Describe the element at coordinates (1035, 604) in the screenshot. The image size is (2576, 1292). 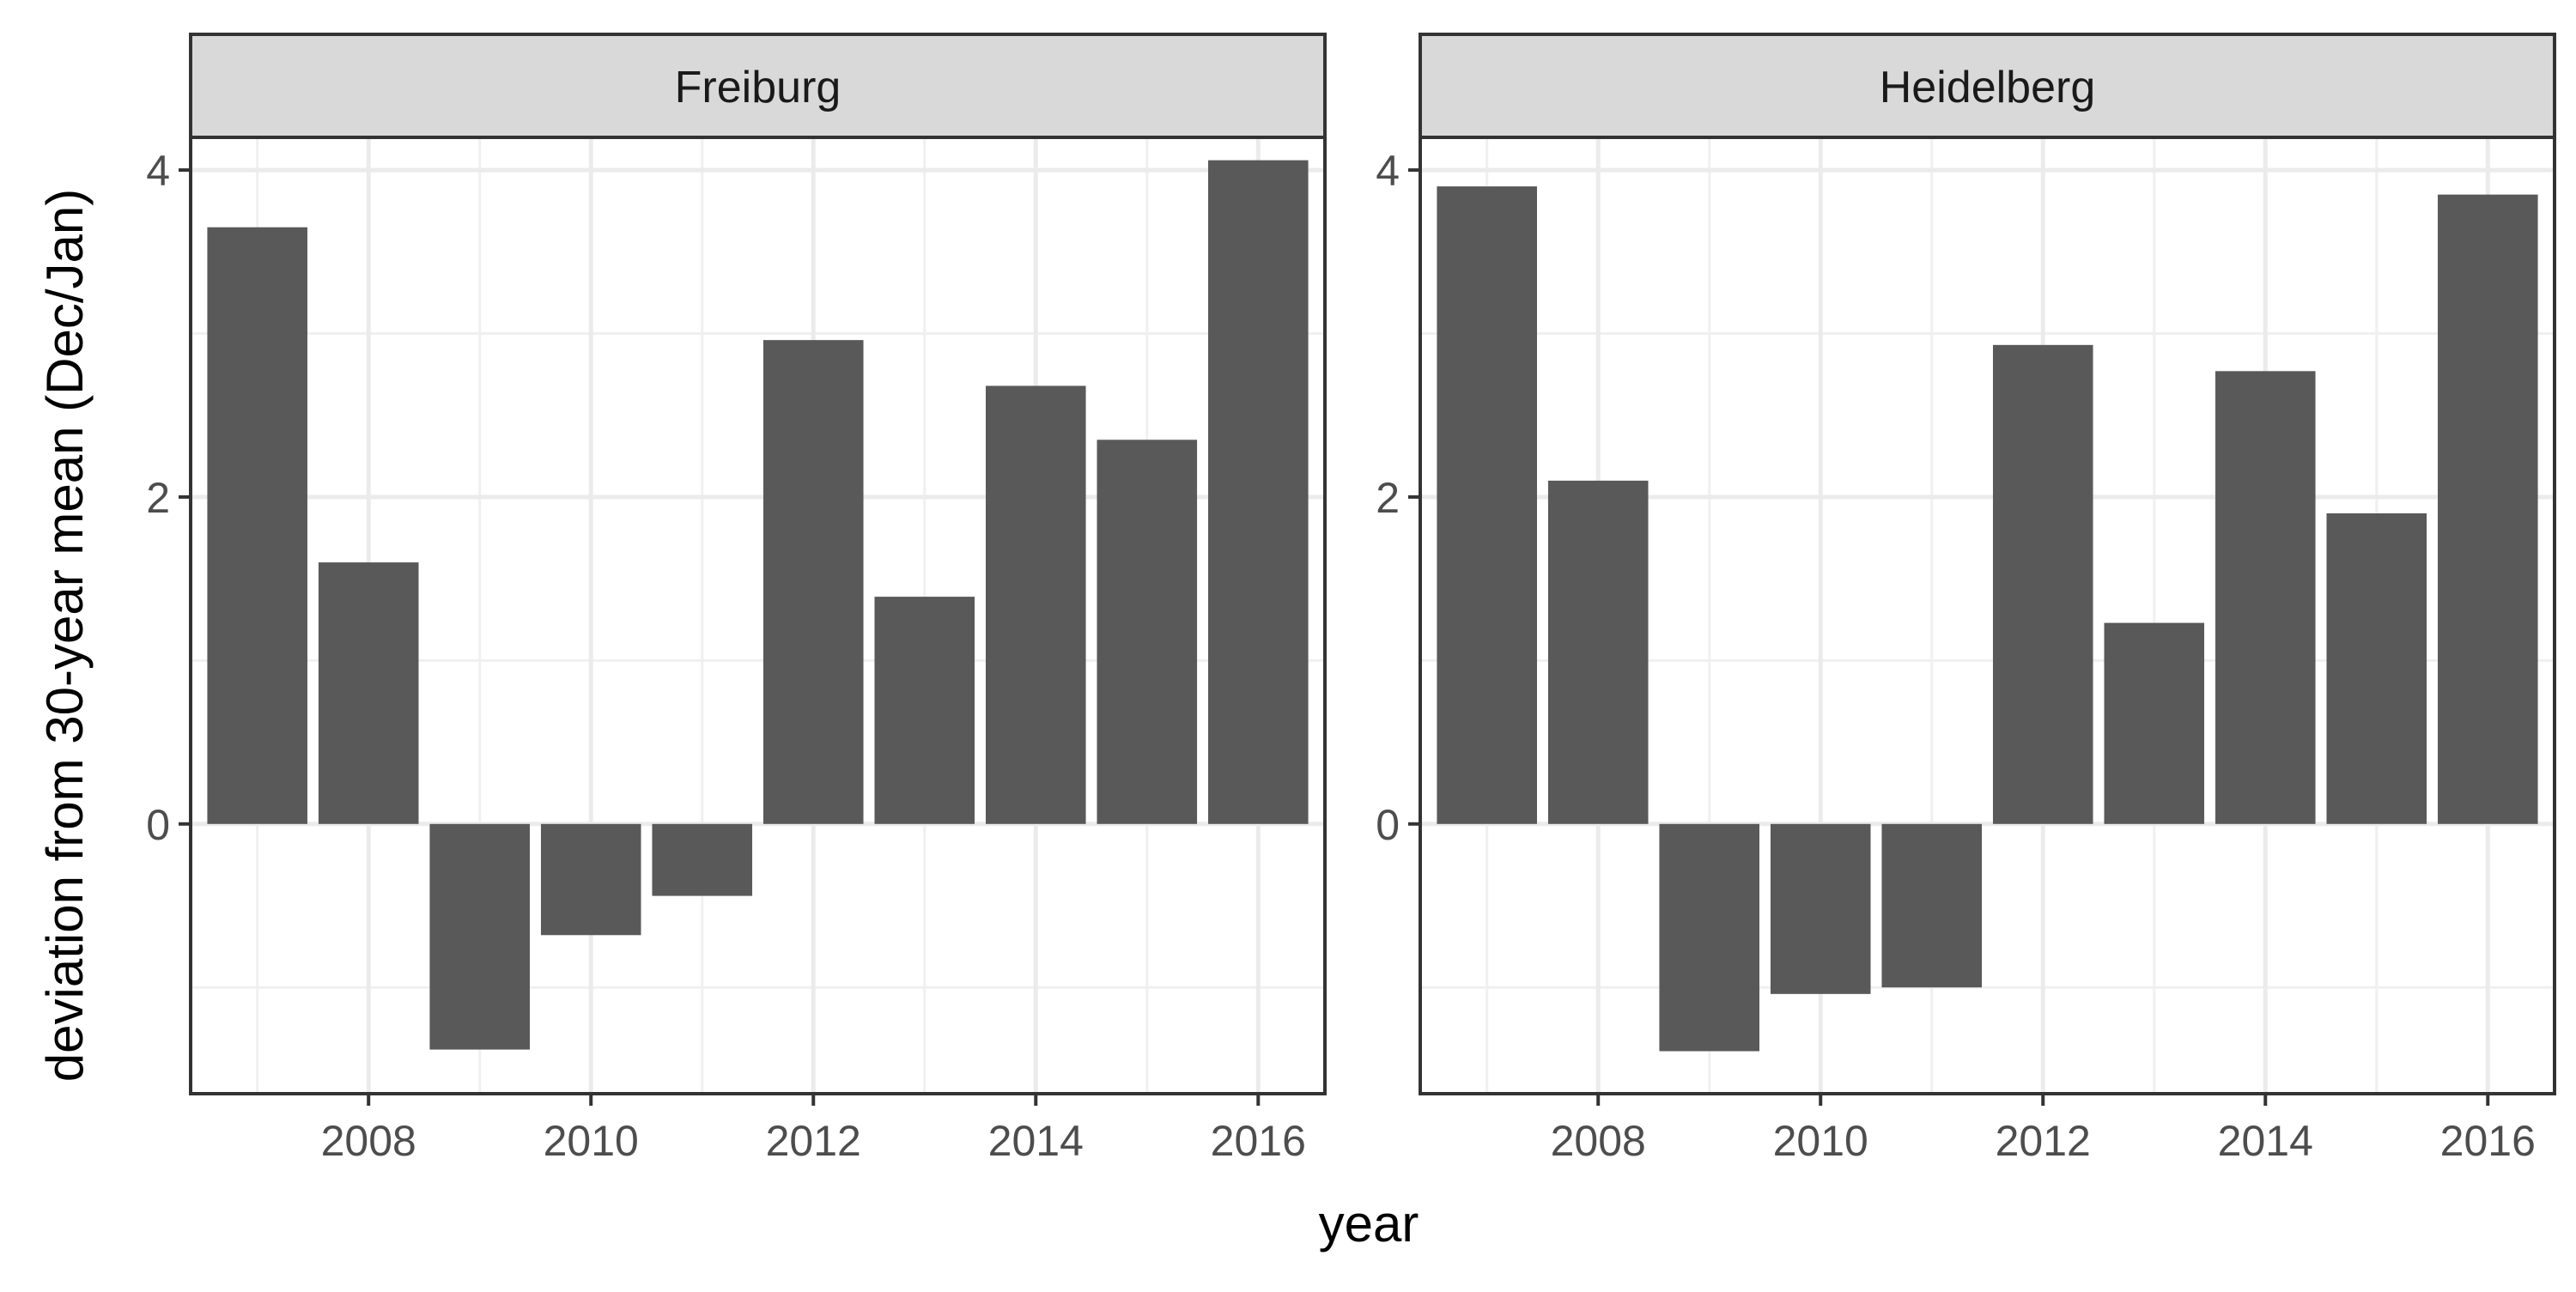
I see `bar-freiburg-2014` at that location.